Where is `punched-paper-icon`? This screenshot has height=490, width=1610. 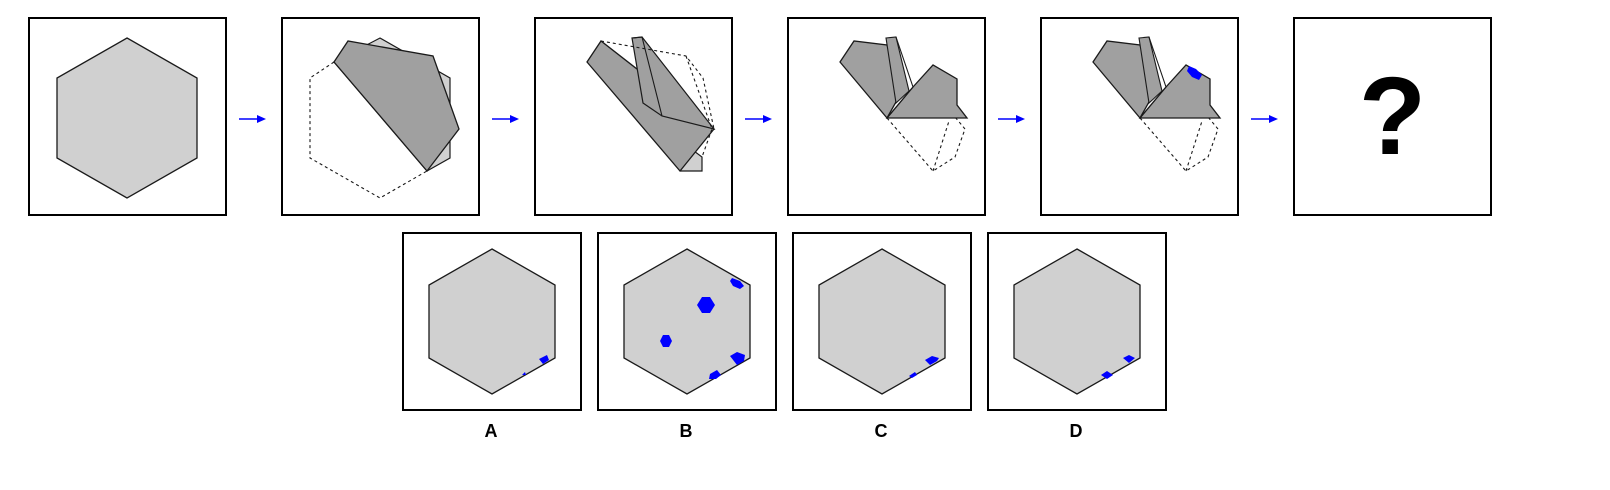 punched-paper-icon is located at coordinates (1157, 104).